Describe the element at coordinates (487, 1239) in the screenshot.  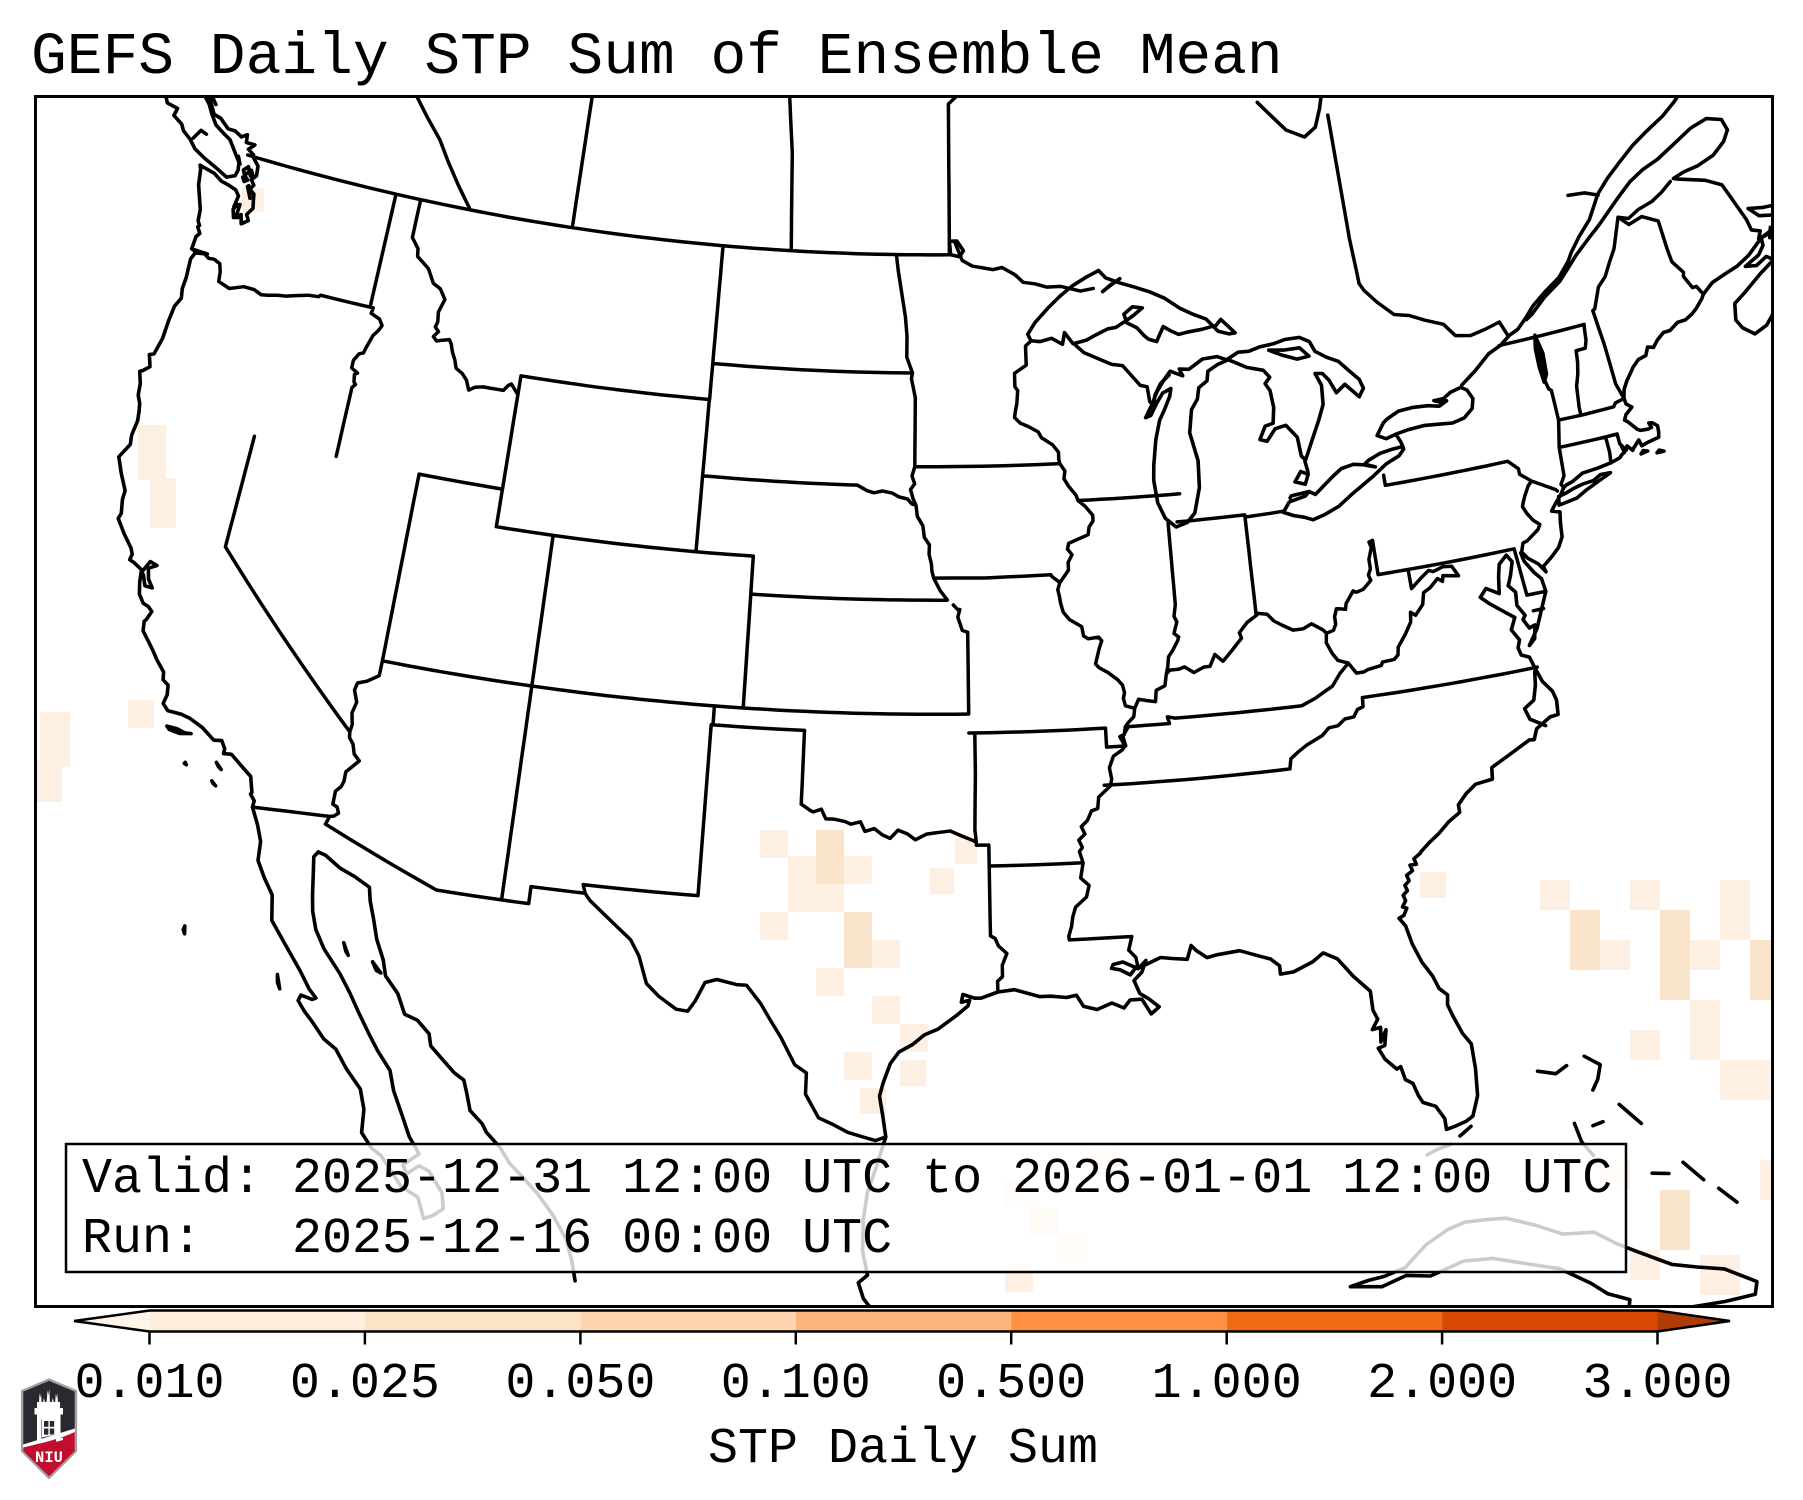
I see `svg-text: Run: 2025-12-16 00:00 UTC` at that location.